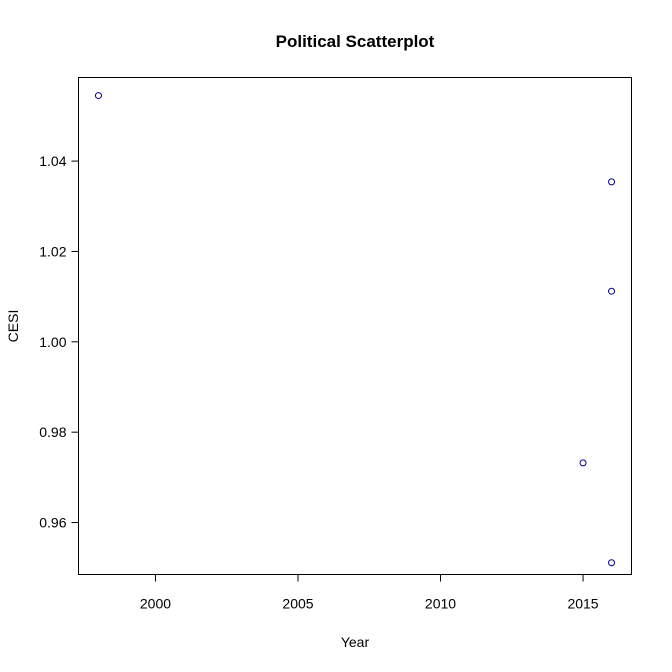 The width and height of the screenshot is (672, 672). I want to click on y-tick-label: 0.98, so click(52, 432).